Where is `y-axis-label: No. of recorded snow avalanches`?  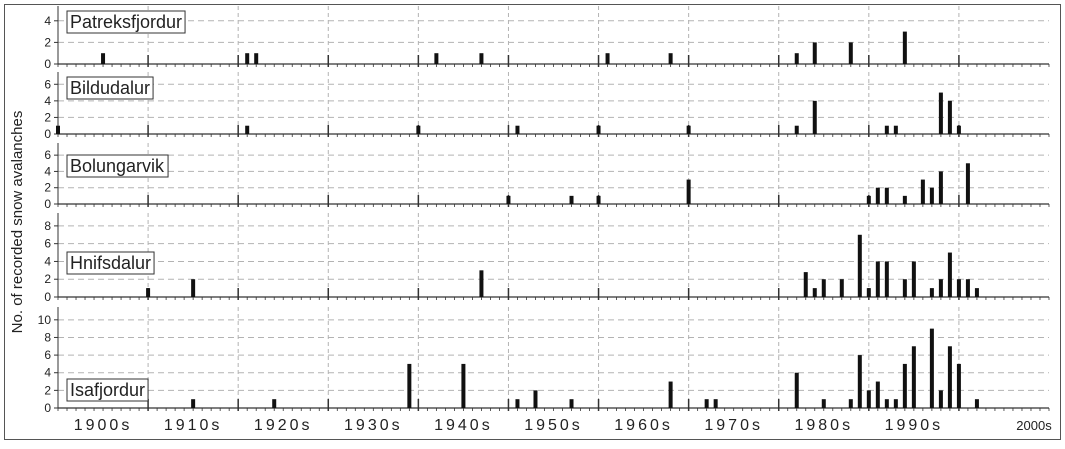
y-axis-label: No. of recorded snow avalanches is located at coordinates (17, 222).